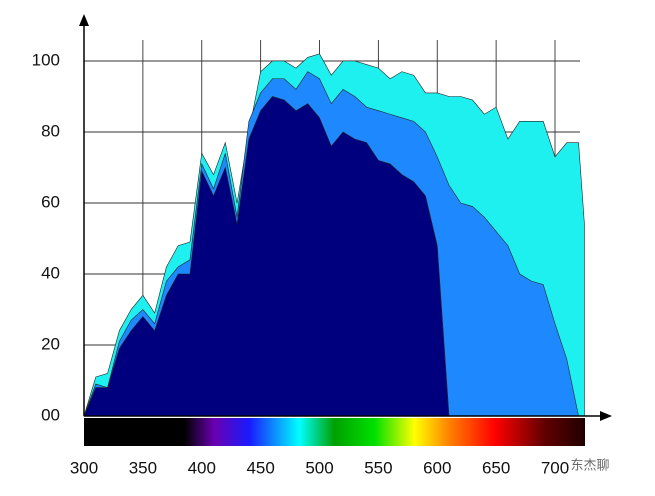 The width and height of the screenshot is (655, 496). I want to click on watermark: 东杰聊, so click(589, 464).